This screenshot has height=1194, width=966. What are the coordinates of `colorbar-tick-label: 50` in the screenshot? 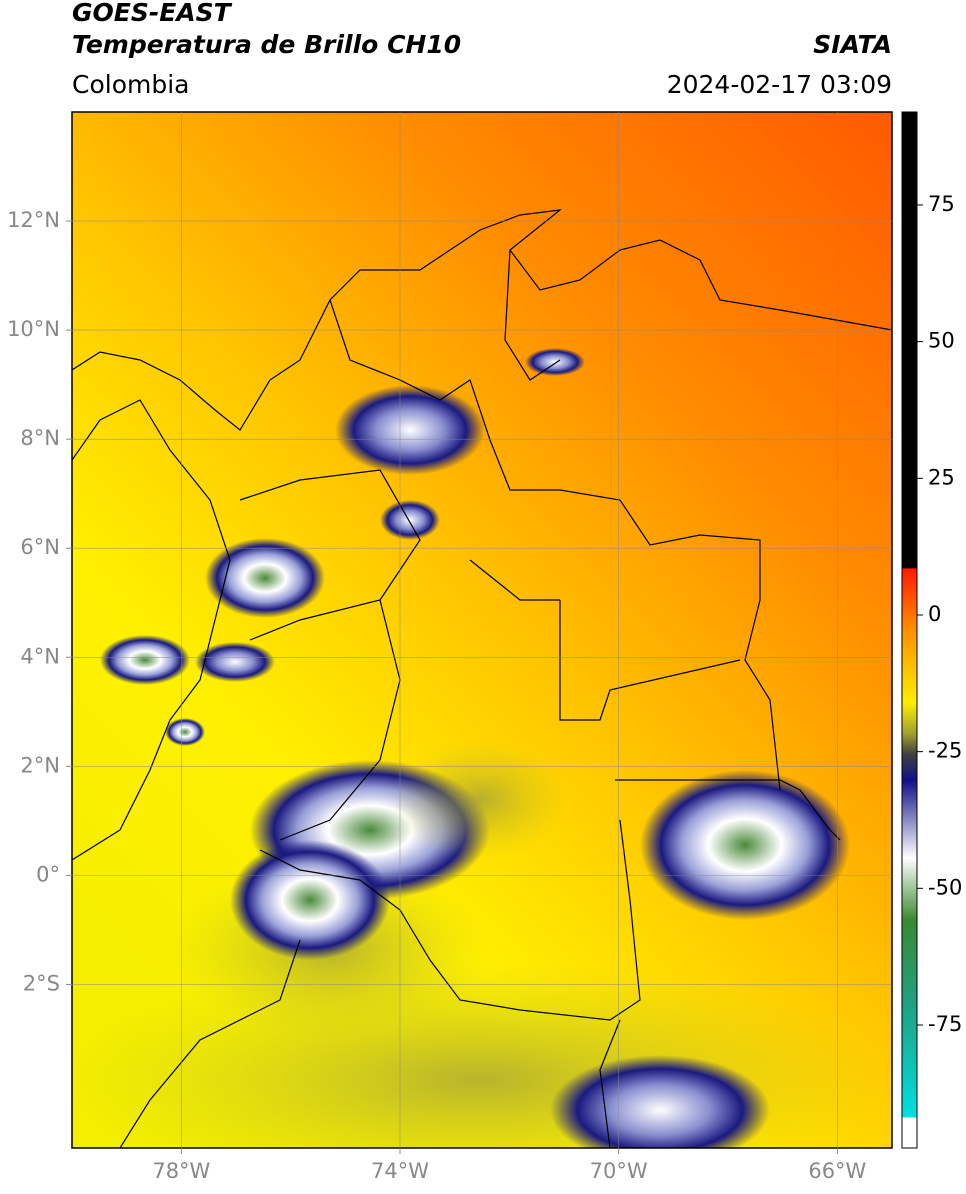 It's located at (941, 341).